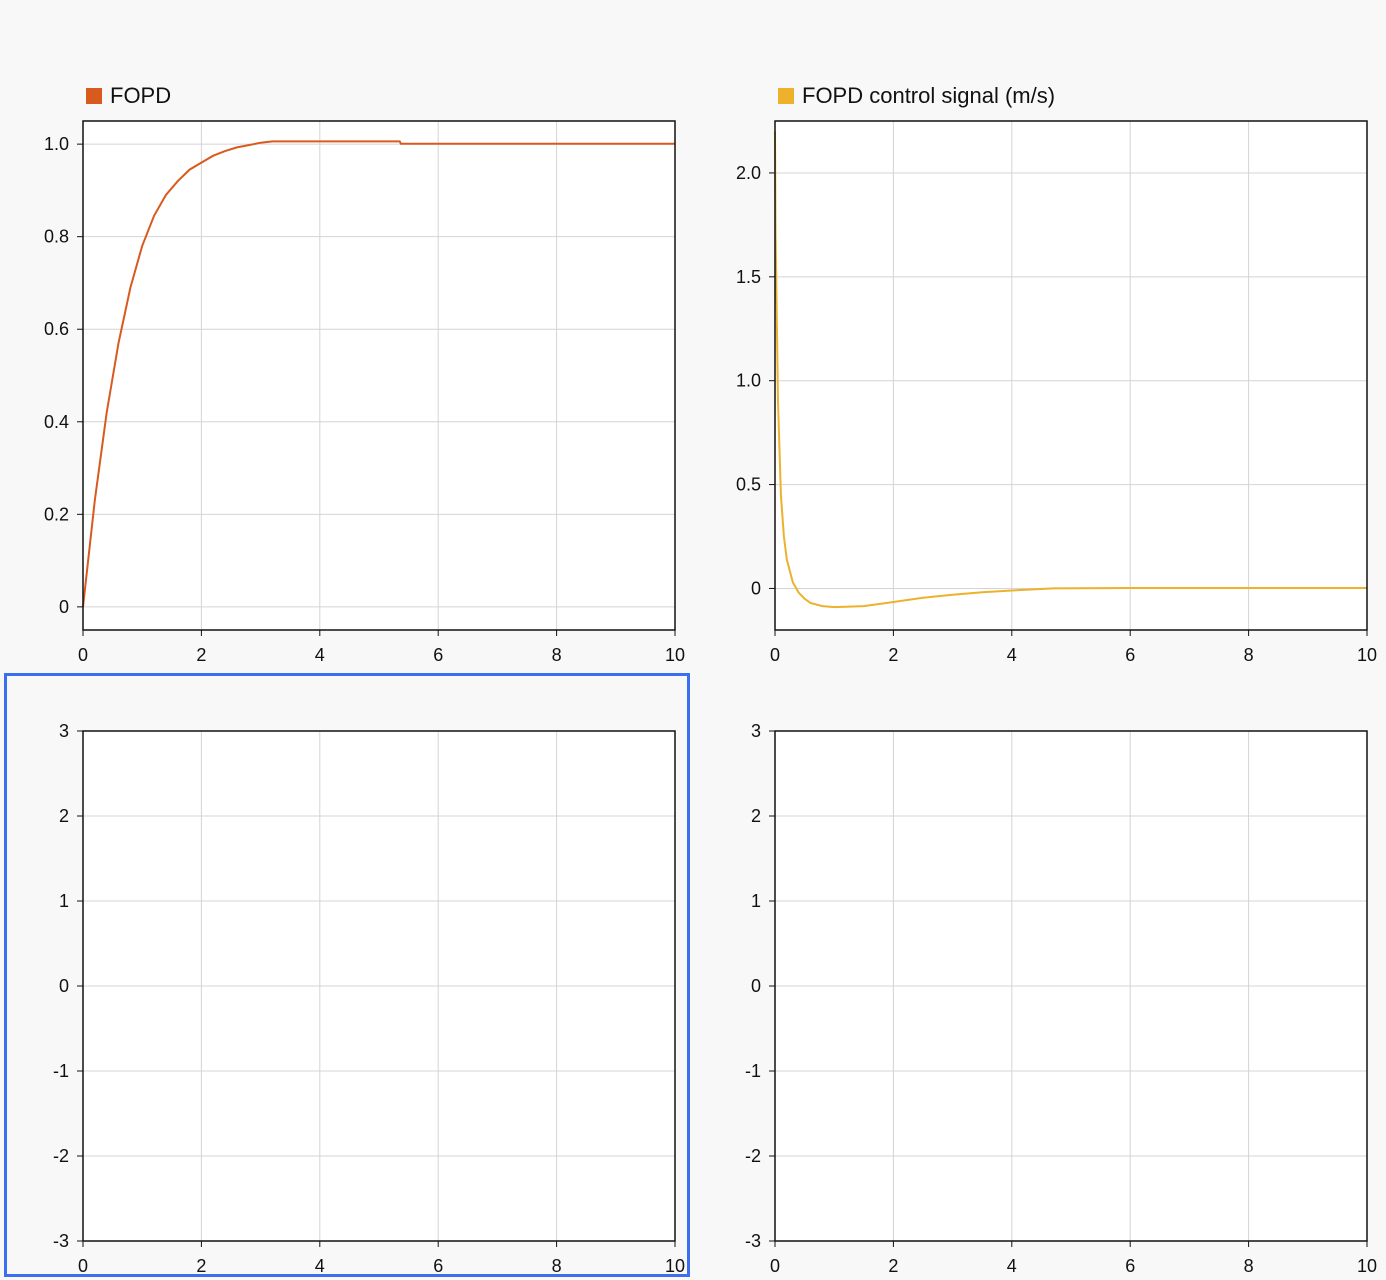 The width and height of the screenshot is (1386, 1280). I want to click on plot-1-x-tick-label: 2, so click(201, 655).